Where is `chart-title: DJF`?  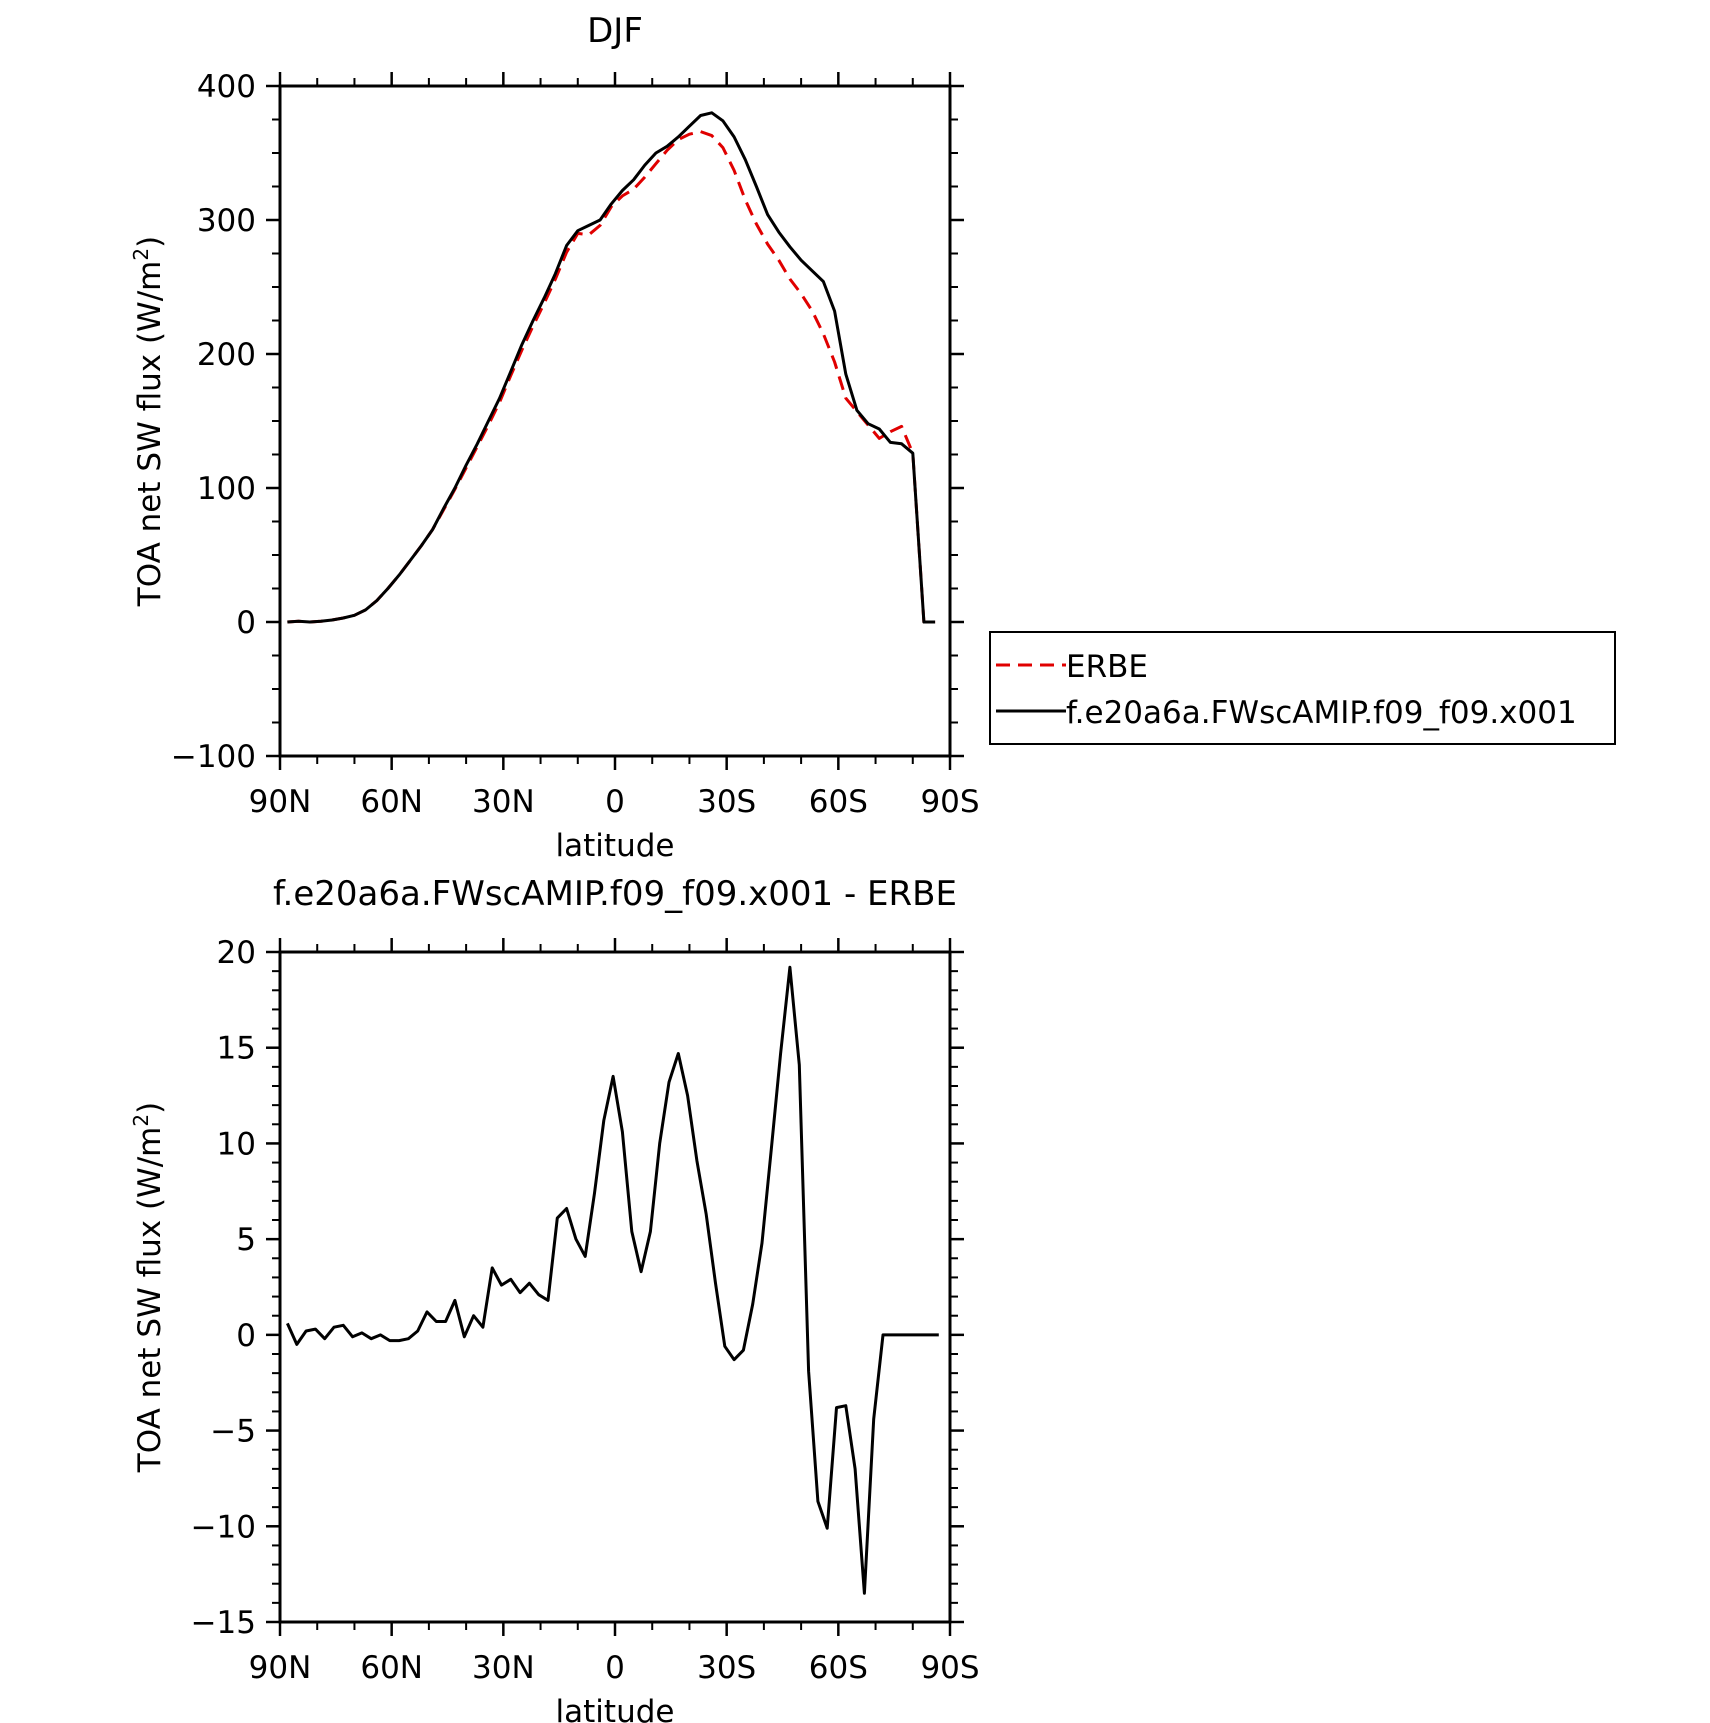
chart-title: DJF is located at coordinates (615, 31).